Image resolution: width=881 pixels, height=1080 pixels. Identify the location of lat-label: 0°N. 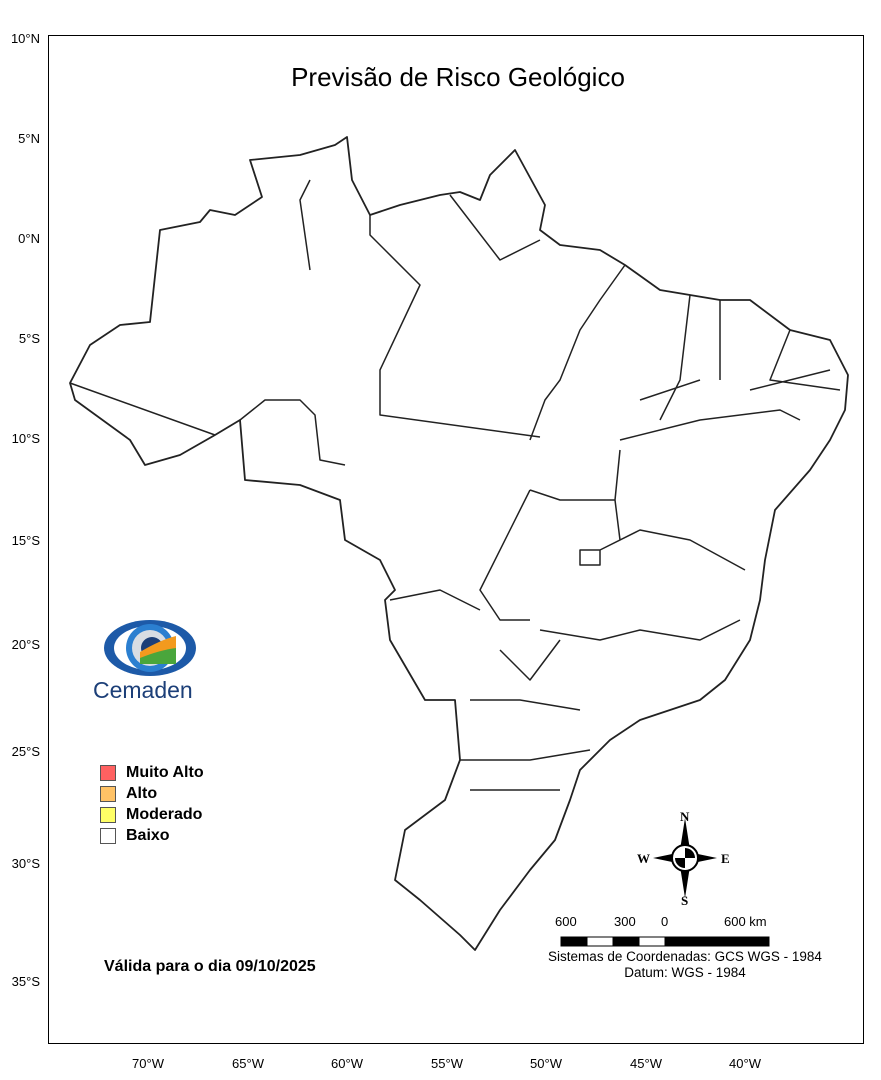
(29, 238).